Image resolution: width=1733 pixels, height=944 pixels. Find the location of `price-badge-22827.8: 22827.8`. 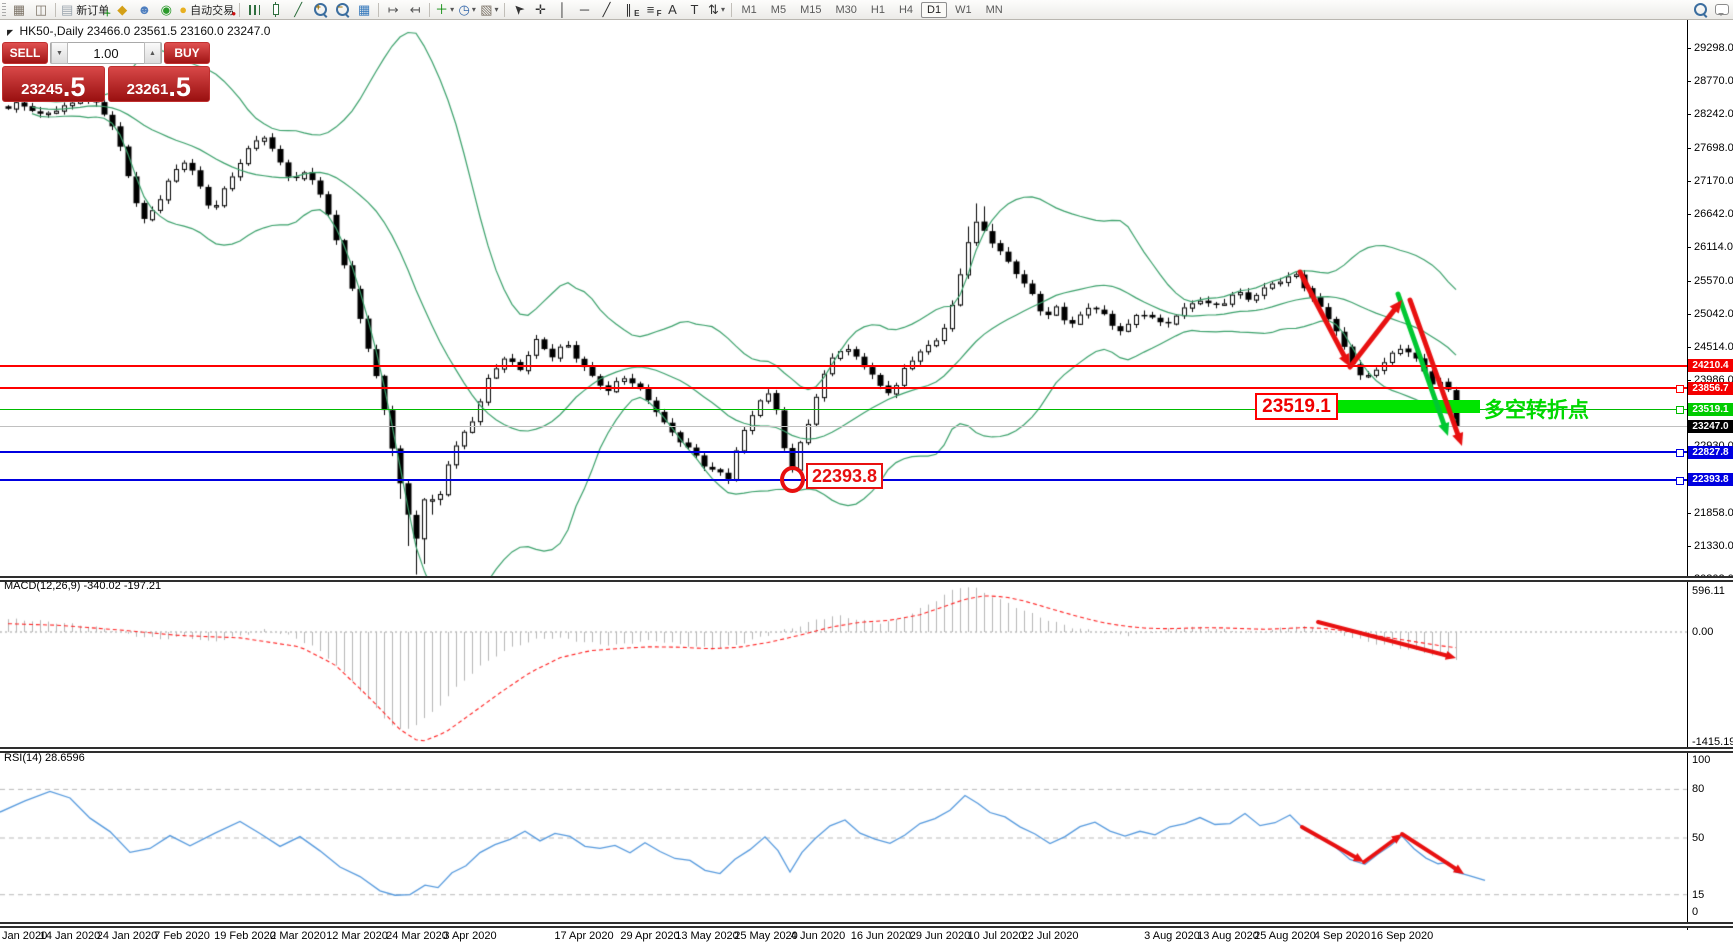

price-badge-22827.8: 22827.8 is located at coordinates (1710, 452).